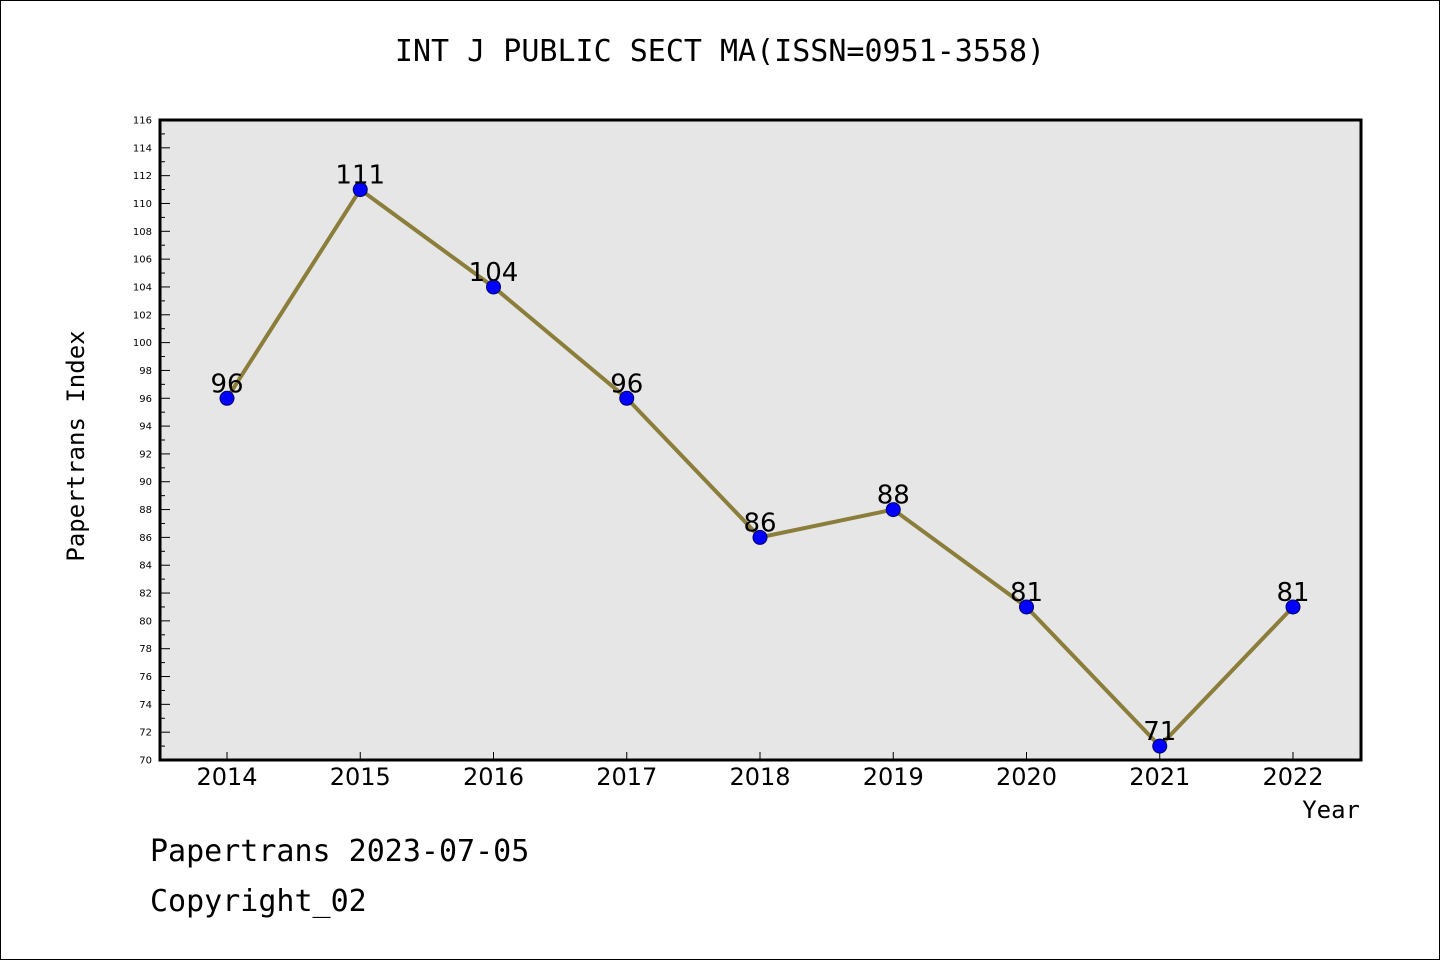  What do you see at coordinates (142, 204) in the screenshot?
I see `y-tick-label: 110` at bounding box center [142, 204].